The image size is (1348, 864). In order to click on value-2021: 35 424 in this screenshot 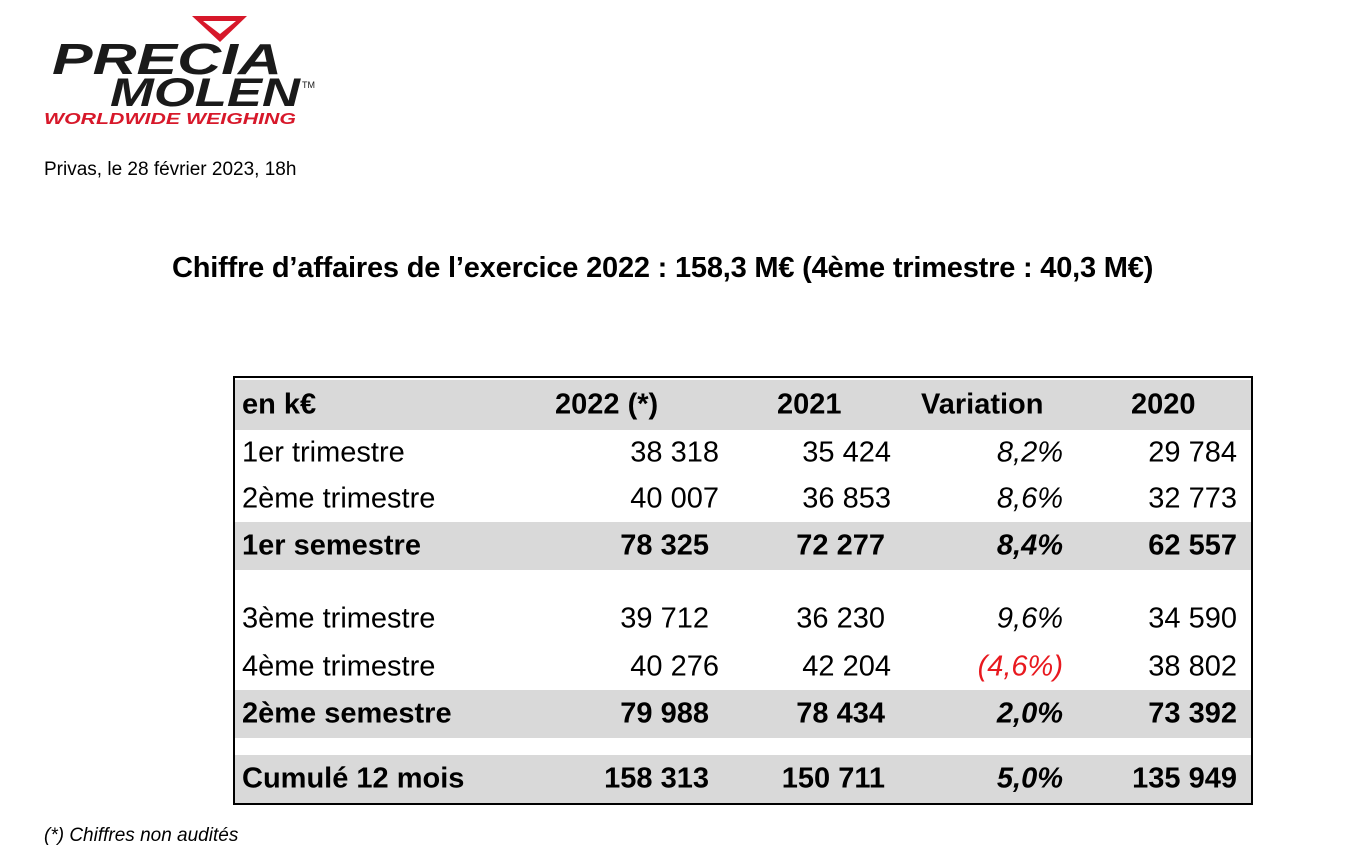, I will do `click(846, 452)`.